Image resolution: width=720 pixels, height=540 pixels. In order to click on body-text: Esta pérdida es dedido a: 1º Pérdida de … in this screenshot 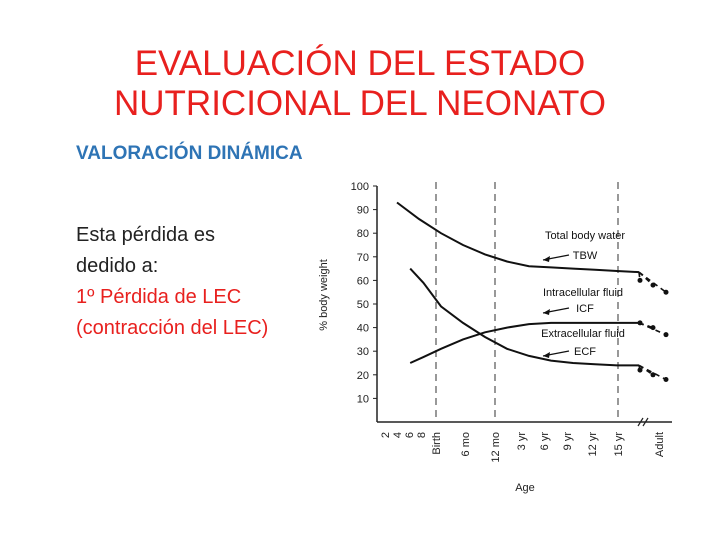, I will do `click(172, 282)`.